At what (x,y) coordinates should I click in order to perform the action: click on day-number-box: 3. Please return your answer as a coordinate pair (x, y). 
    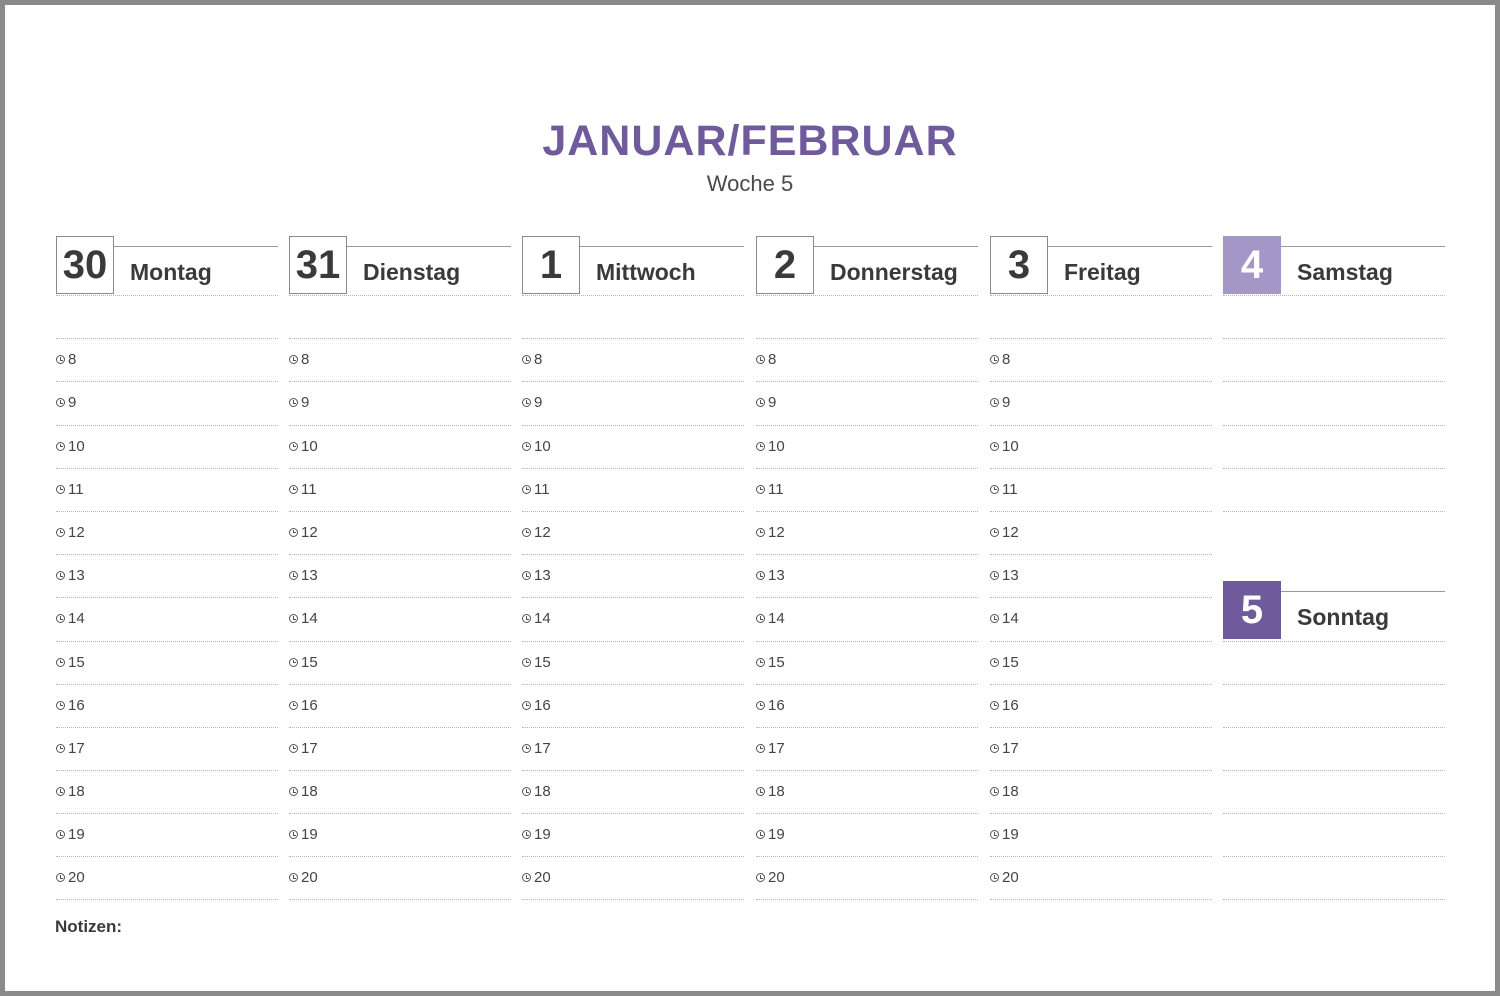
    Looking at the image, I should click on (1019, 265).